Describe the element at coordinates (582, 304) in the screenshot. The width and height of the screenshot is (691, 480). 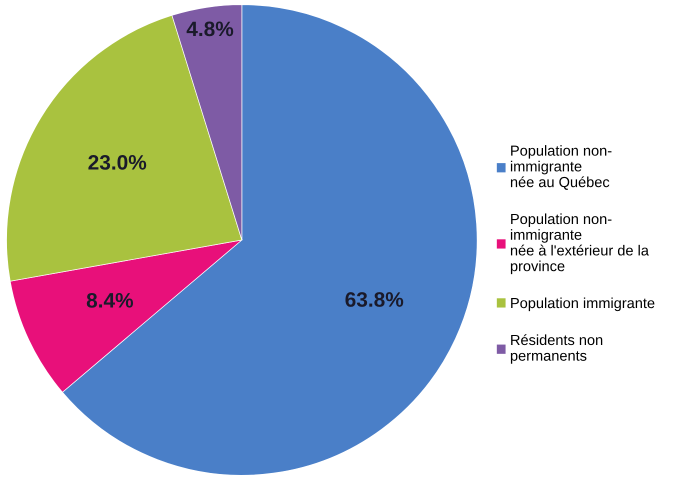
I see `legend-label: Population immigrante` at that location.